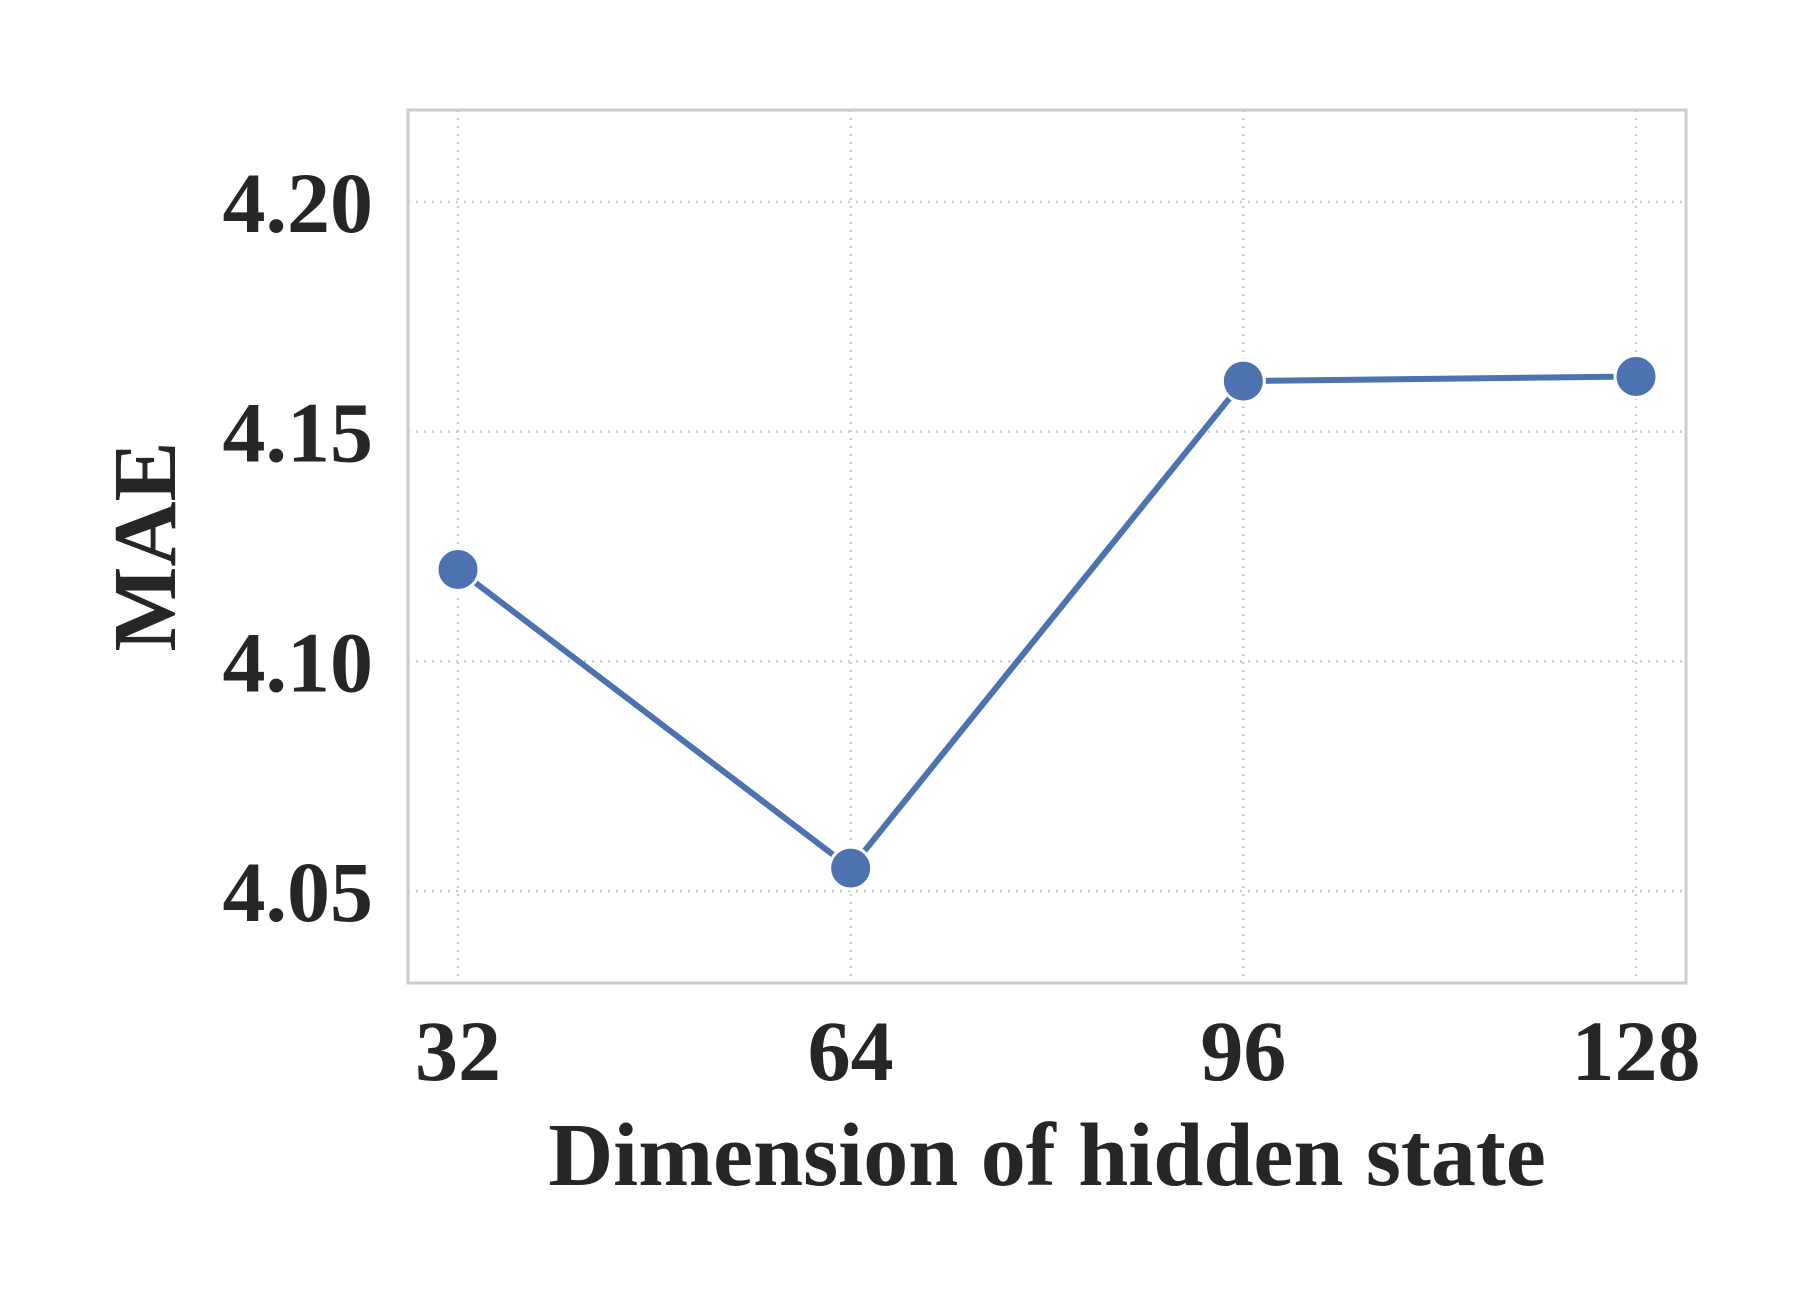 This screenshot has width=1800, height=1305. What do you see at coordinates (298, 892) in the screenshot?
I see `y-tick-label: 4.05` at bounding box center [298, 892].